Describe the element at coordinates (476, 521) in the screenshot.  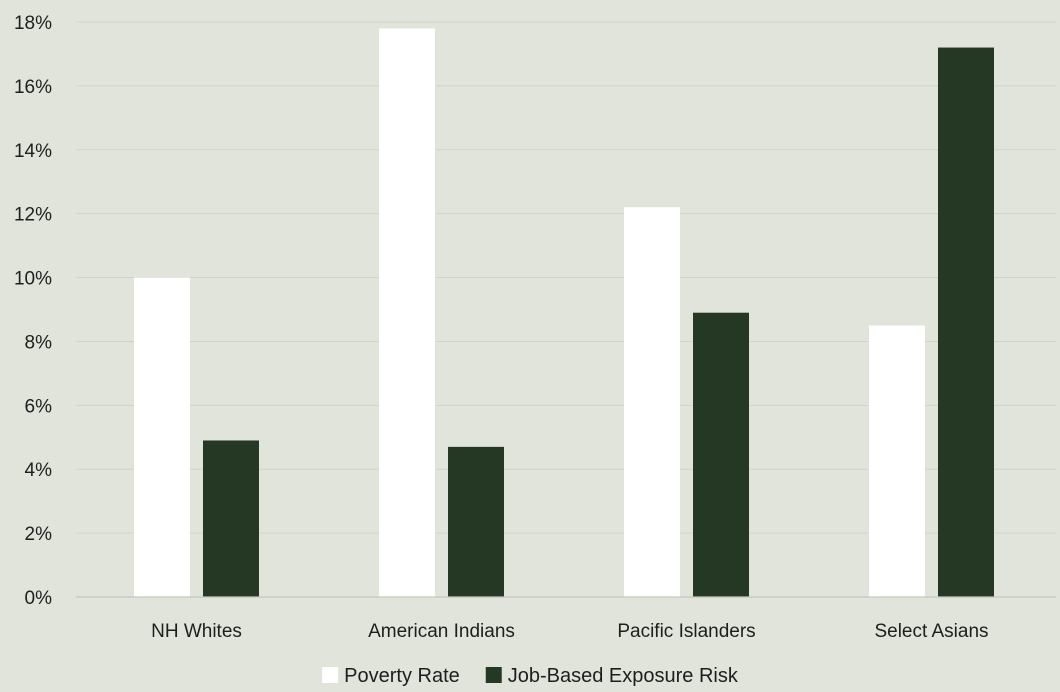
I see `bar-job-based-exposure-risk-american-indians` at that location.